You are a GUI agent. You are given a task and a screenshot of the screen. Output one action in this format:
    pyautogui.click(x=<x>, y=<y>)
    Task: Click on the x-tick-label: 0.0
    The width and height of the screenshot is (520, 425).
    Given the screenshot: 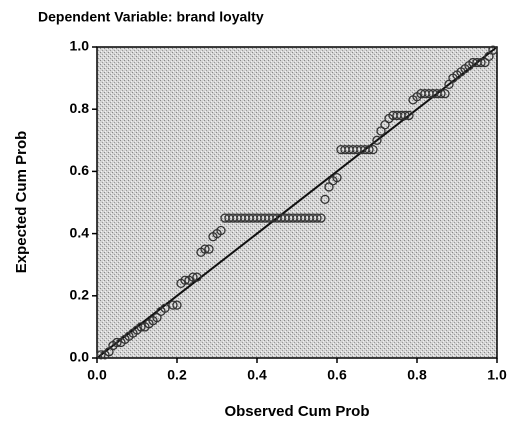 What is the action you would take?
    pyautogui.click(x=97, y=375)
    